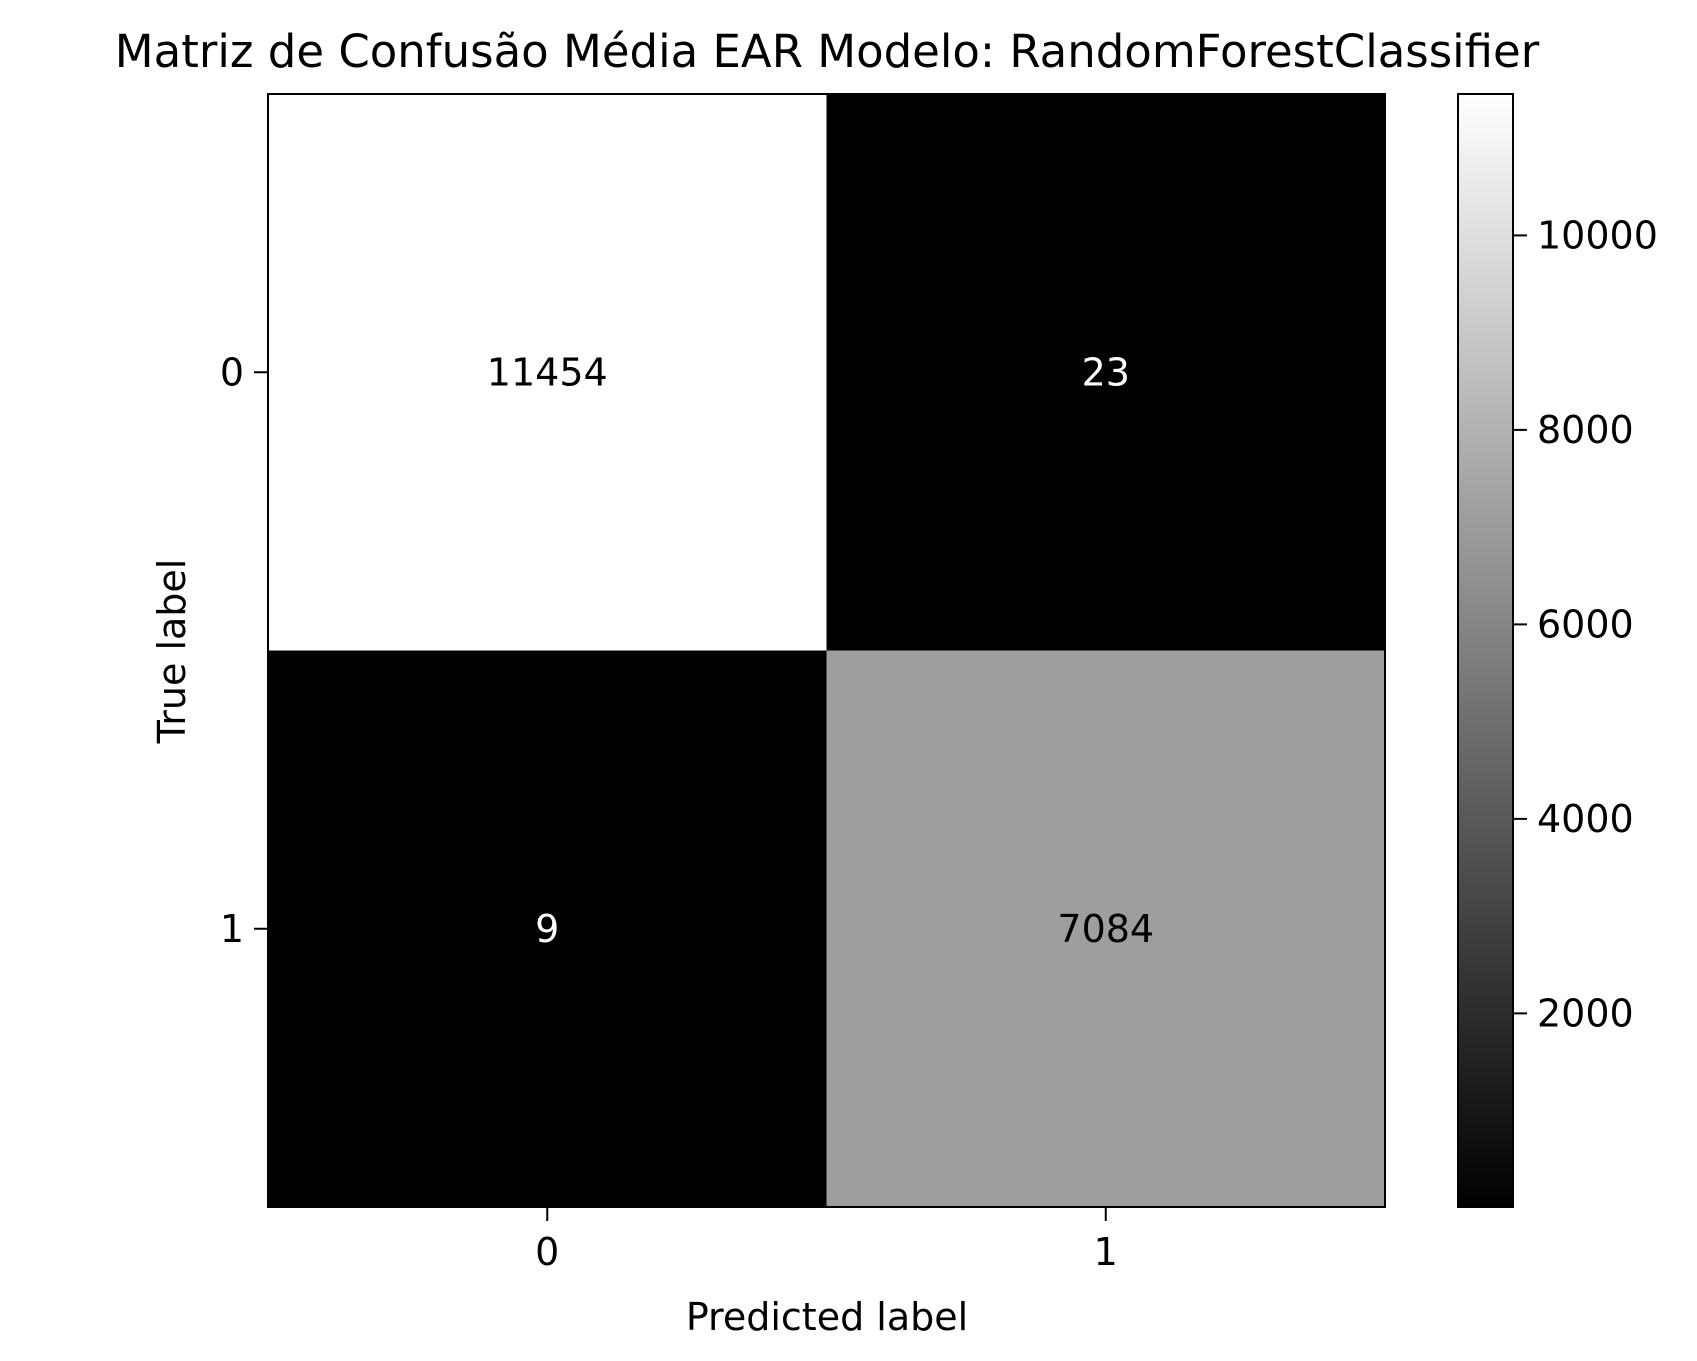  Describe the element at coordinates (244, 650) in the screenshot. I see `y-axis-ticks: 01` at that location.